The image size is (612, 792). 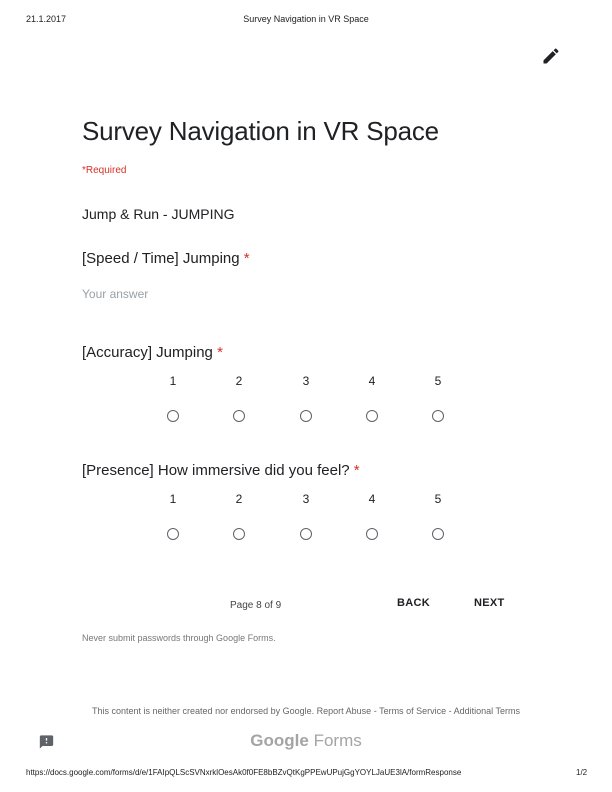 I want to click on question-speed-time-title: [Speed / Time] Jumping *, so click(x=166, y=258).